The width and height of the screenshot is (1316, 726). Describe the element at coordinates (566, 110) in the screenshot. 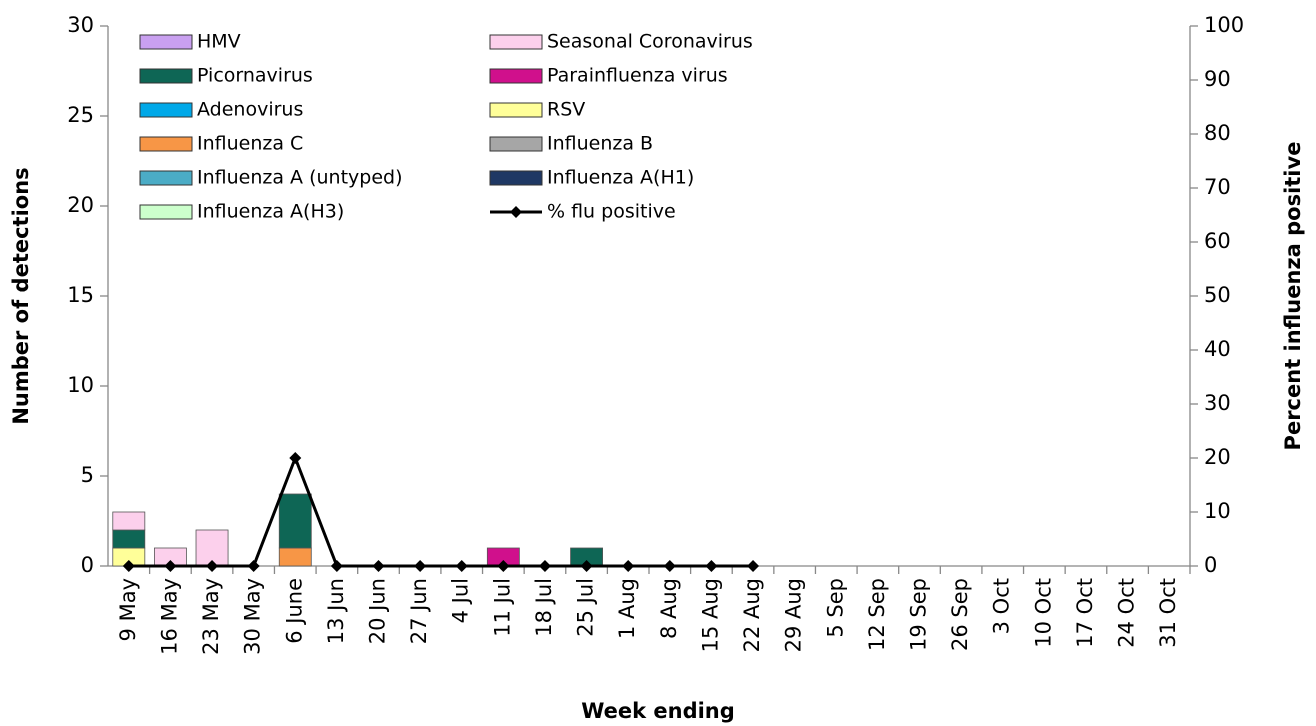

I see `legend-label: RSV` at that location.